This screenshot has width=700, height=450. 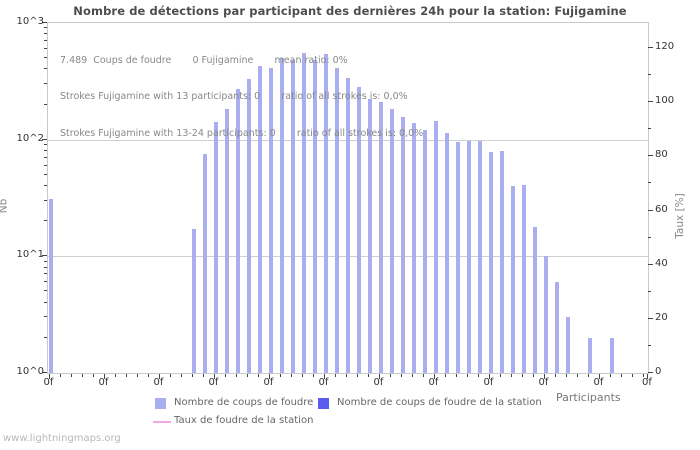 I want to click on legend-item-station-strokes: Nombre de coups de foudre de la station, so click(x=439, y=402).